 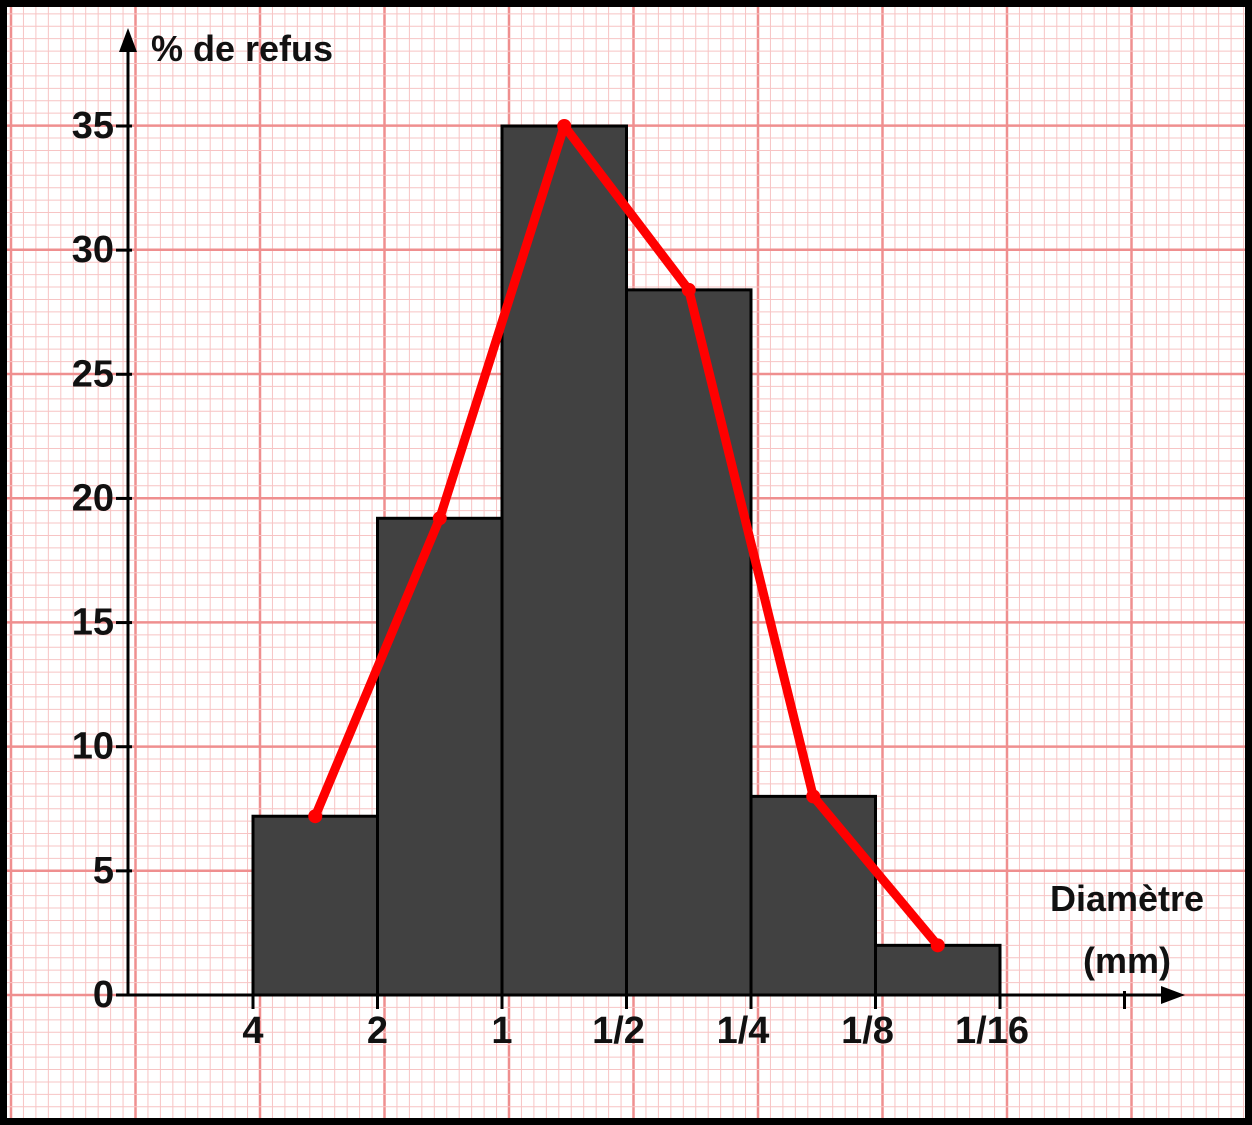 What do you see at coordinates (93, 374) in the screenshot?
I see `y-tick-label: 25` at bounding box center [93, 374].